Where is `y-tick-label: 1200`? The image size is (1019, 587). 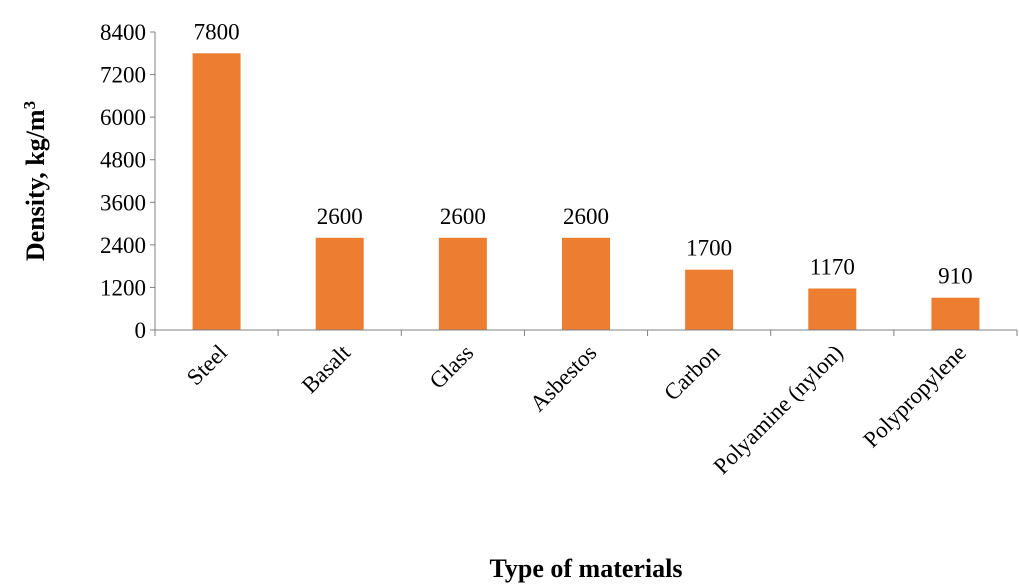
y-tick-label: 1200 is located at coordinates (123, 287).